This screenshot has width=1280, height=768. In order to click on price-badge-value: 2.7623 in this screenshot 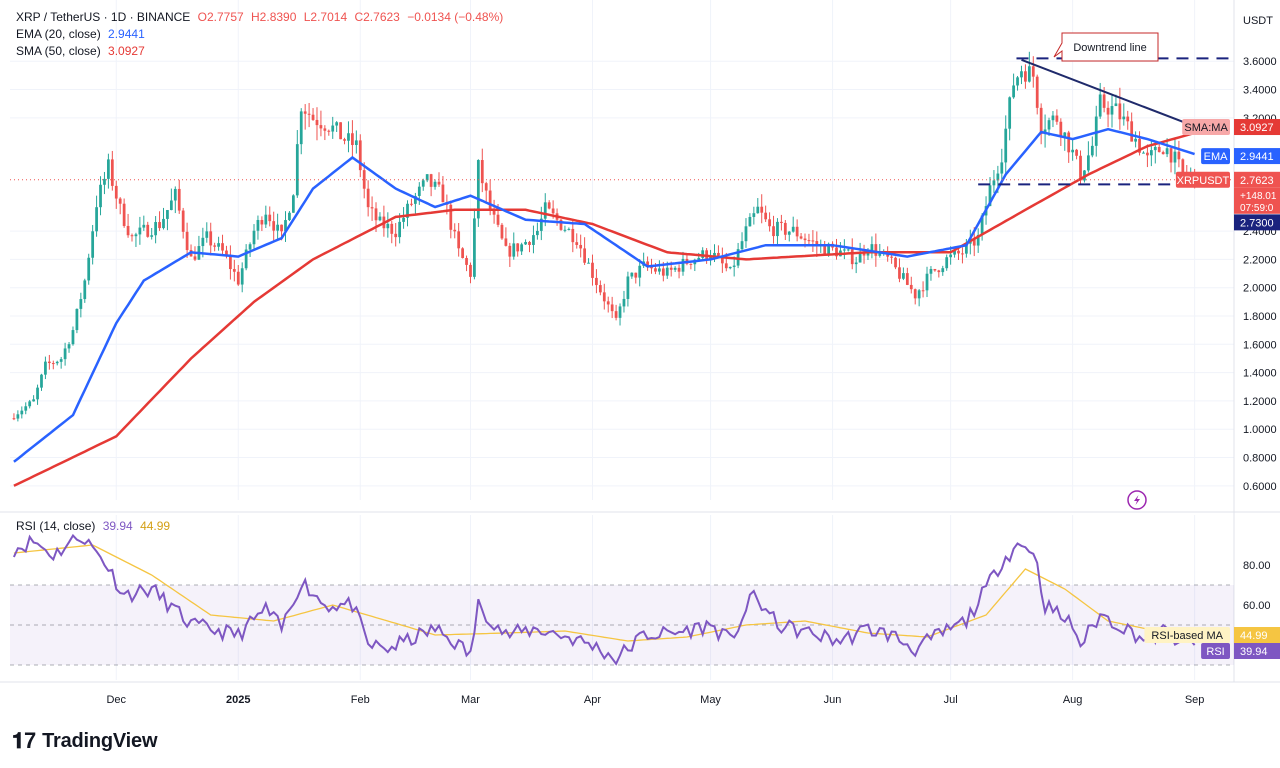, I will do `click(1257, 181)`.